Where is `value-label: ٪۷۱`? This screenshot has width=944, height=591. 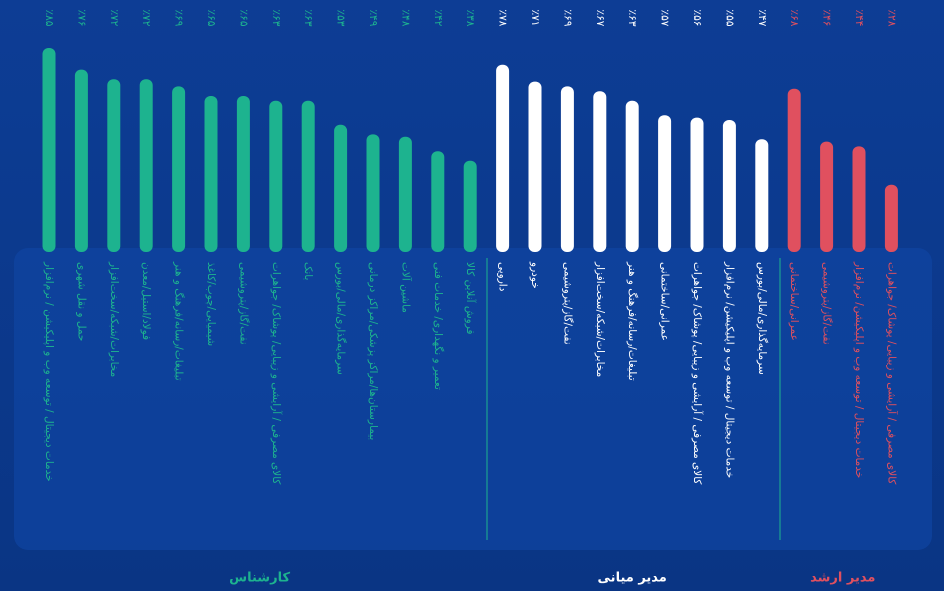
value-label: ٪۷۱ is located at coordinates (535, 18).